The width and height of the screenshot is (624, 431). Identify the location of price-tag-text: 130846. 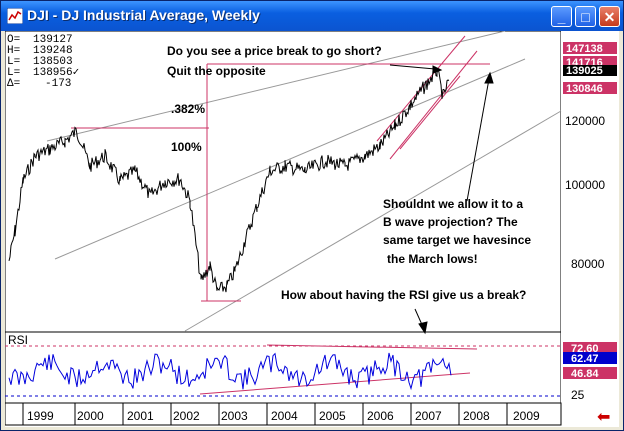
(584, 89).